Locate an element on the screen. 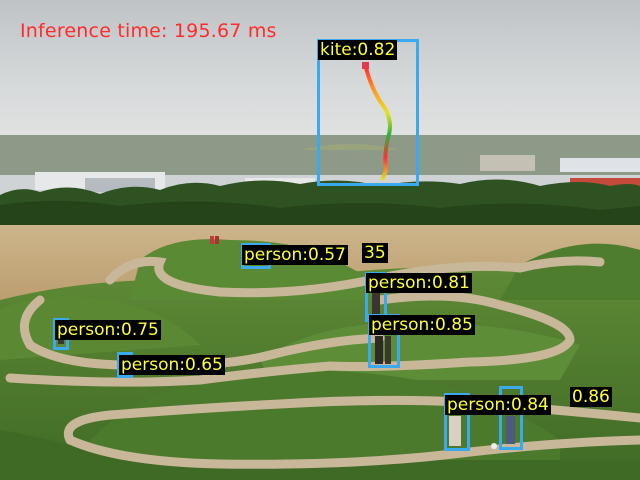  distant-hill is located at coordinates (350, 147).